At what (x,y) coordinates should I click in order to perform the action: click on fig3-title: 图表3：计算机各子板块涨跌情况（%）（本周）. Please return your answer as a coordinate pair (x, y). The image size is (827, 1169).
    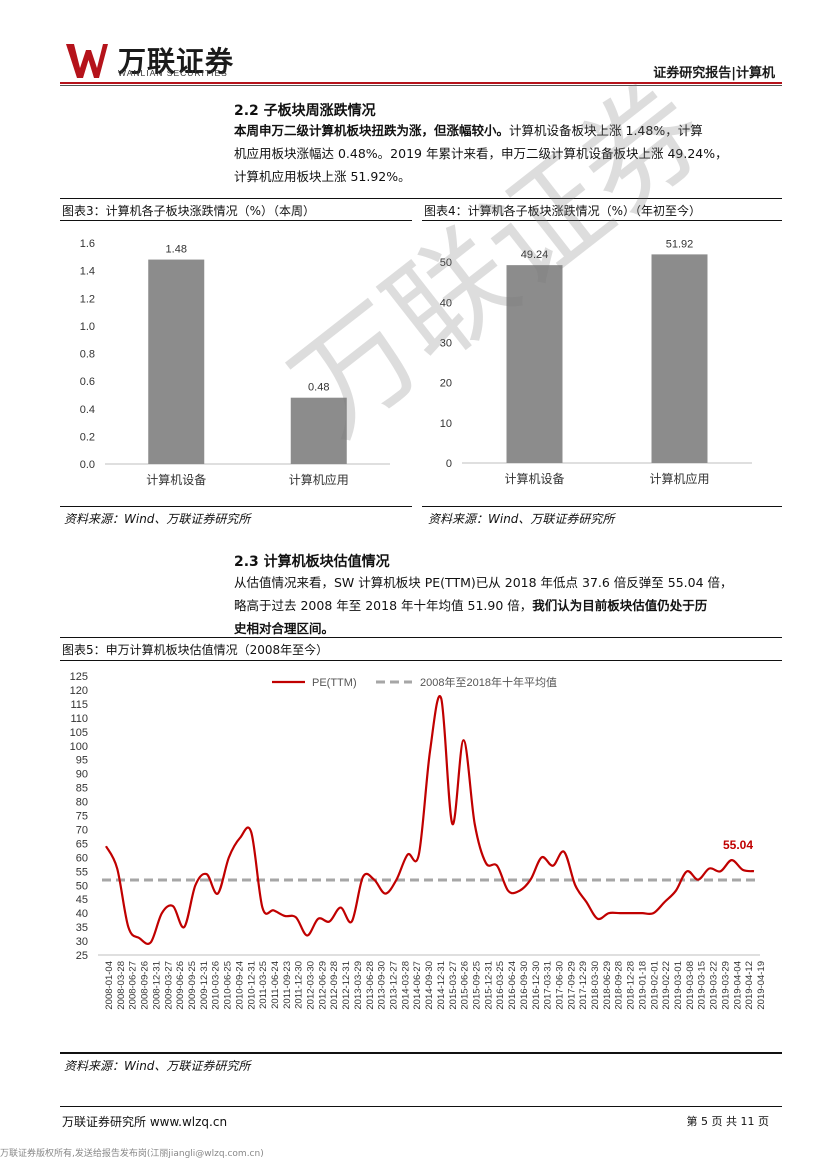
    Looking at the image, I should click on (189, 211).